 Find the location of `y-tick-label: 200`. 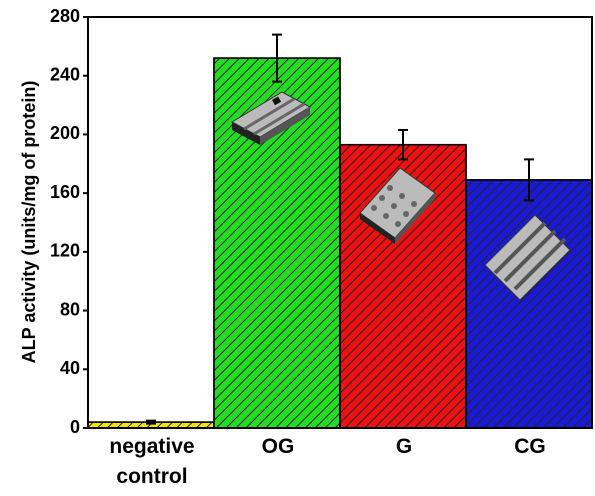

y-tick-label: 200 is located at coordinates (65, 133).